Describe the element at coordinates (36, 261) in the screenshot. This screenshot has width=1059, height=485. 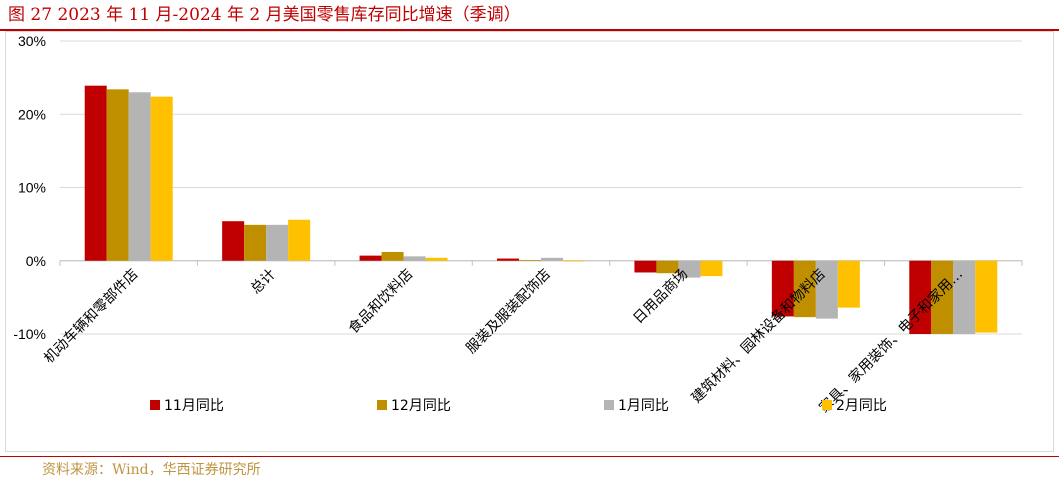
I see `y-tick-label: 0%` at that location.